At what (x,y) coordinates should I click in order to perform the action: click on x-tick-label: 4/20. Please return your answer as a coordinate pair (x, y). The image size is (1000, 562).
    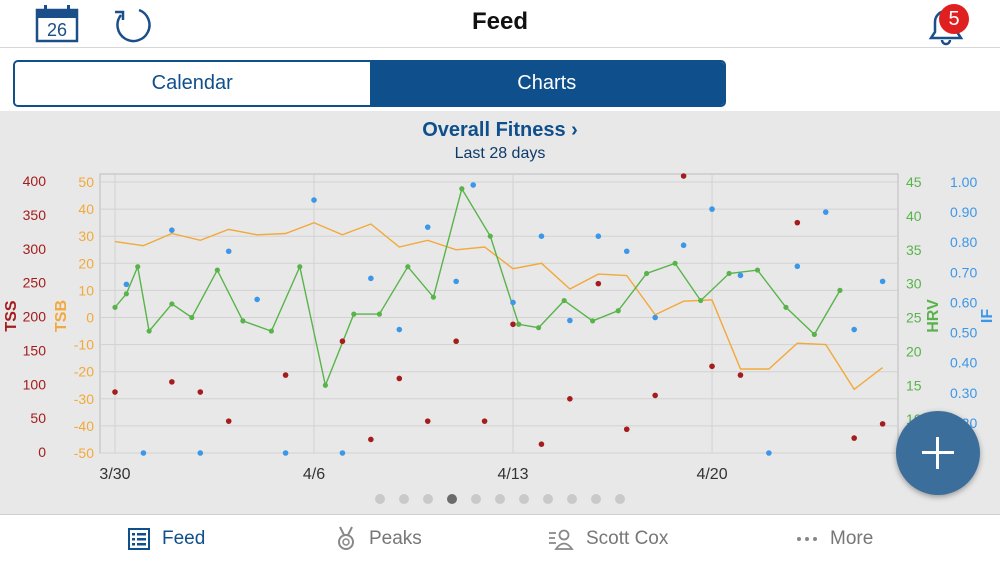
    Looking at the image, I should click on (711, 474).